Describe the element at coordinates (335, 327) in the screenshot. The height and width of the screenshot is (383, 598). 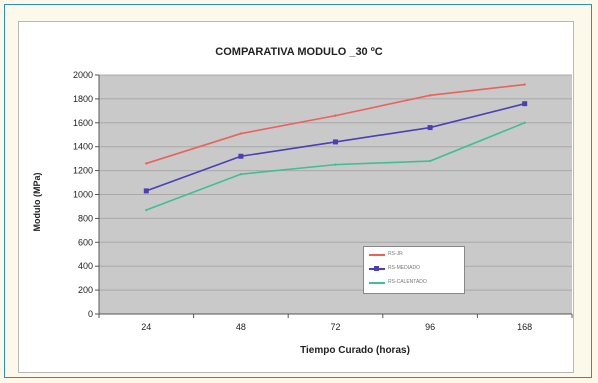
I see `x-tick-label: 72` at that location.